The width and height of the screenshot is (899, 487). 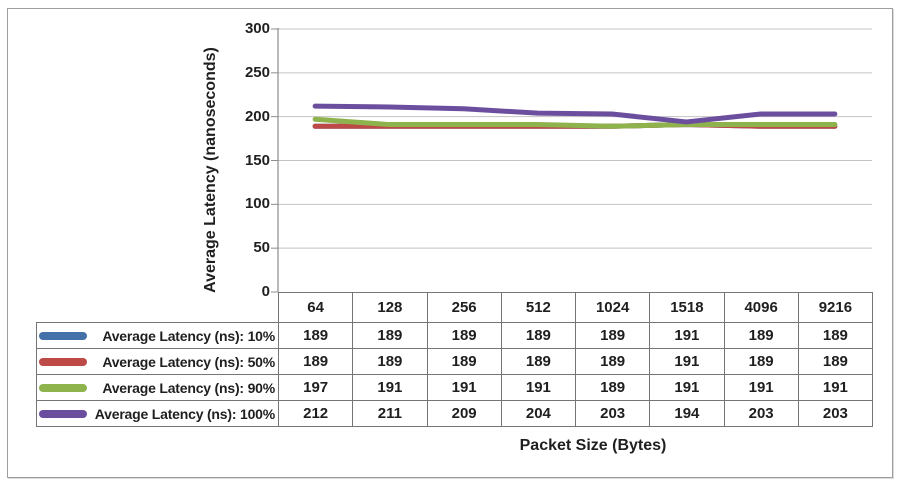 What do you see at coordinates (390, 307) in the screenshot?
I see `category-header: 128` at bounding box center [390, 307].